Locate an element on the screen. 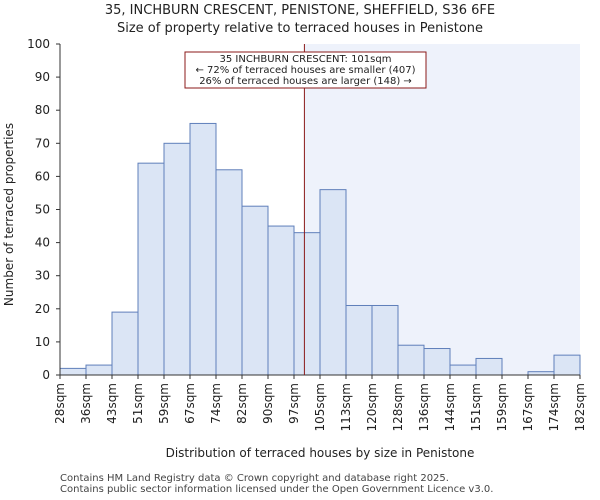  y-tick-label: 90 is located at coordinates (42, 77).